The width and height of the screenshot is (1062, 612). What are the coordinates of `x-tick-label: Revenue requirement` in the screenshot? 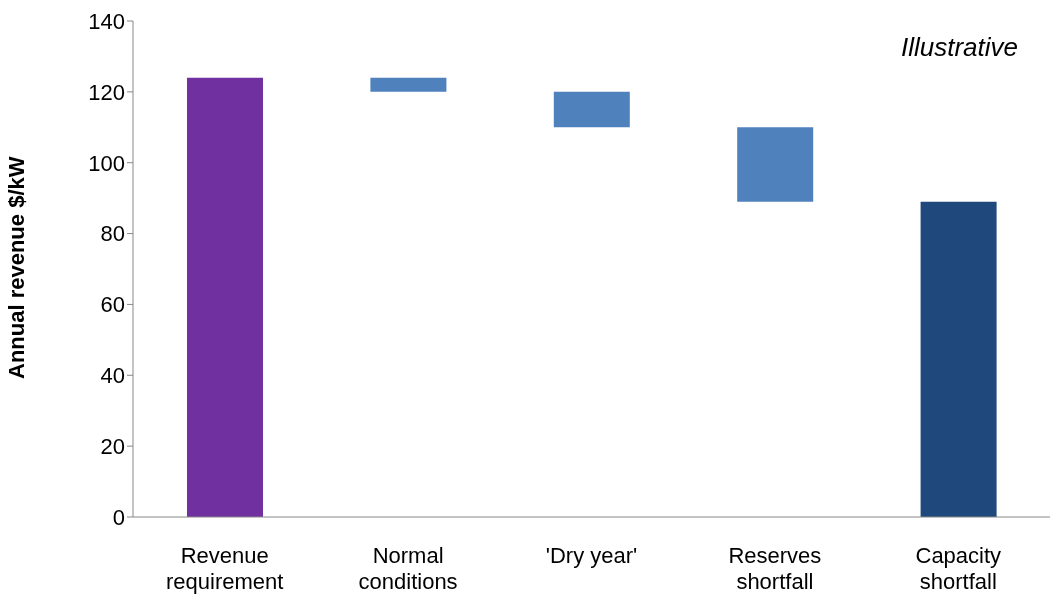 It's located at (225, 568).